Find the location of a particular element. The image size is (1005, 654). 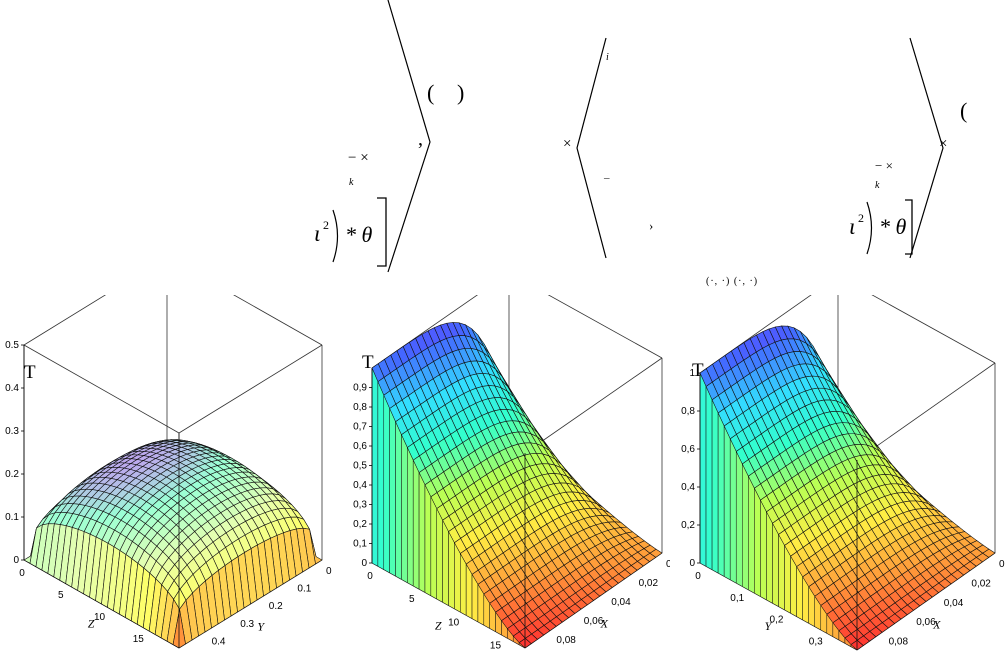

star-theta-2: * θ is located at coordinates (893, 226).